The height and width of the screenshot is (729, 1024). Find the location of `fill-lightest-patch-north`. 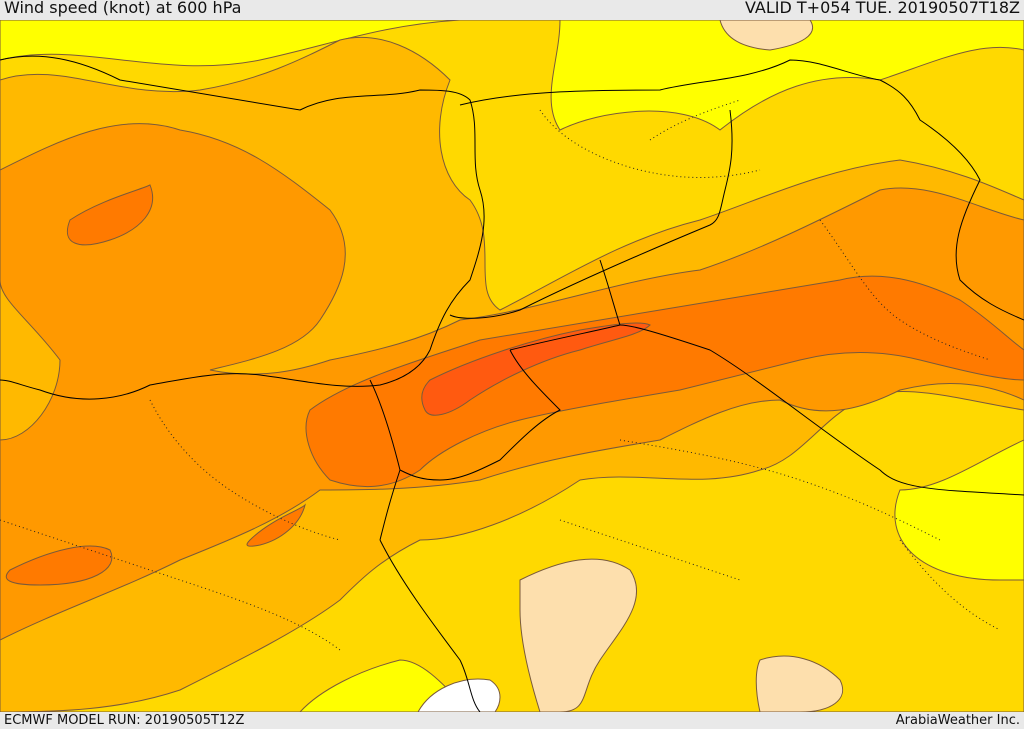

fill-lightest-patch-north is located at coordinates (766, 35).